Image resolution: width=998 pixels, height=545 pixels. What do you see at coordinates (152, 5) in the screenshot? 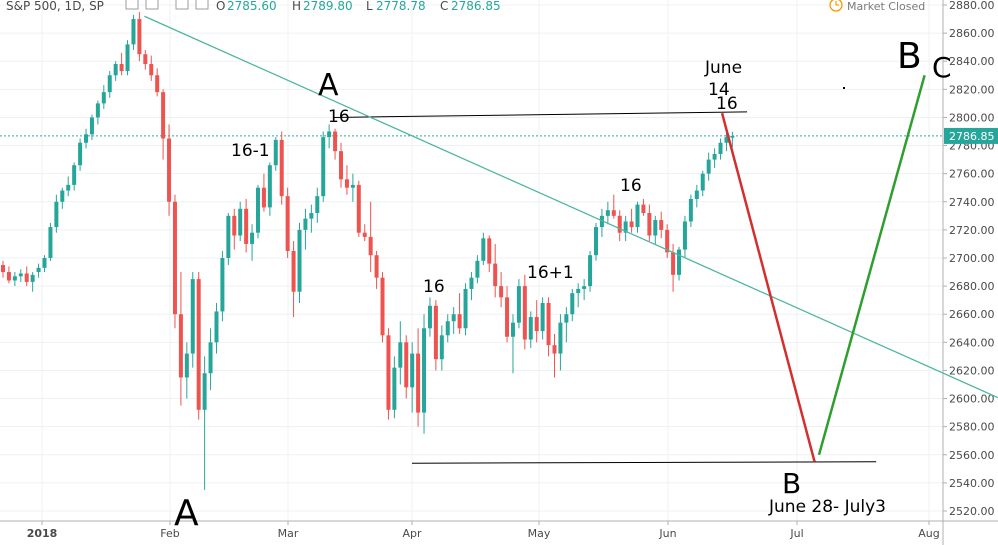
I see `settings-icon` at bounding box center [152, 5].